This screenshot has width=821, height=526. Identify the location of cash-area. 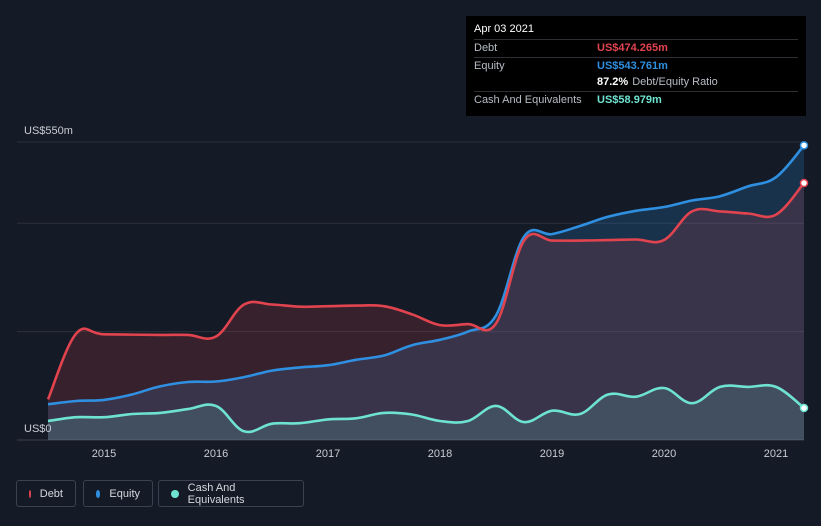
(426, 412).